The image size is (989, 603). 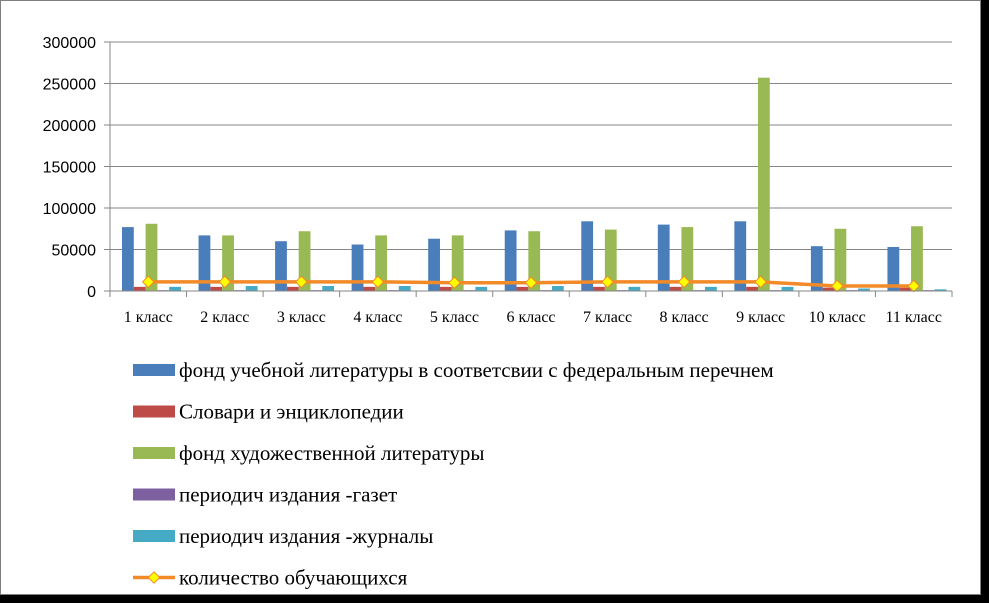 I want to click on legend-label: фонд художественной литературы, so click(x=331, y=453).